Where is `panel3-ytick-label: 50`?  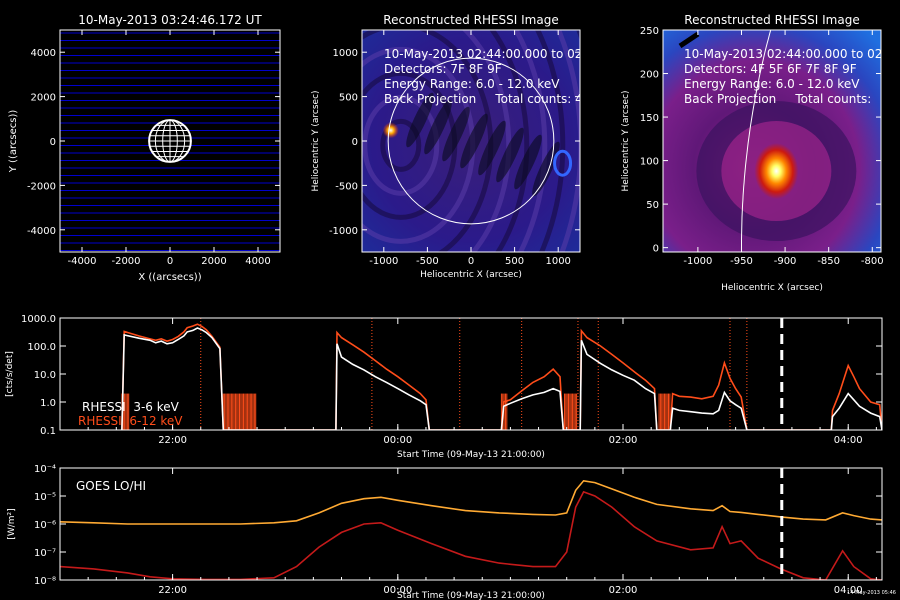
panel3-ytick-label: 50 is located at coordinates (652, 205).